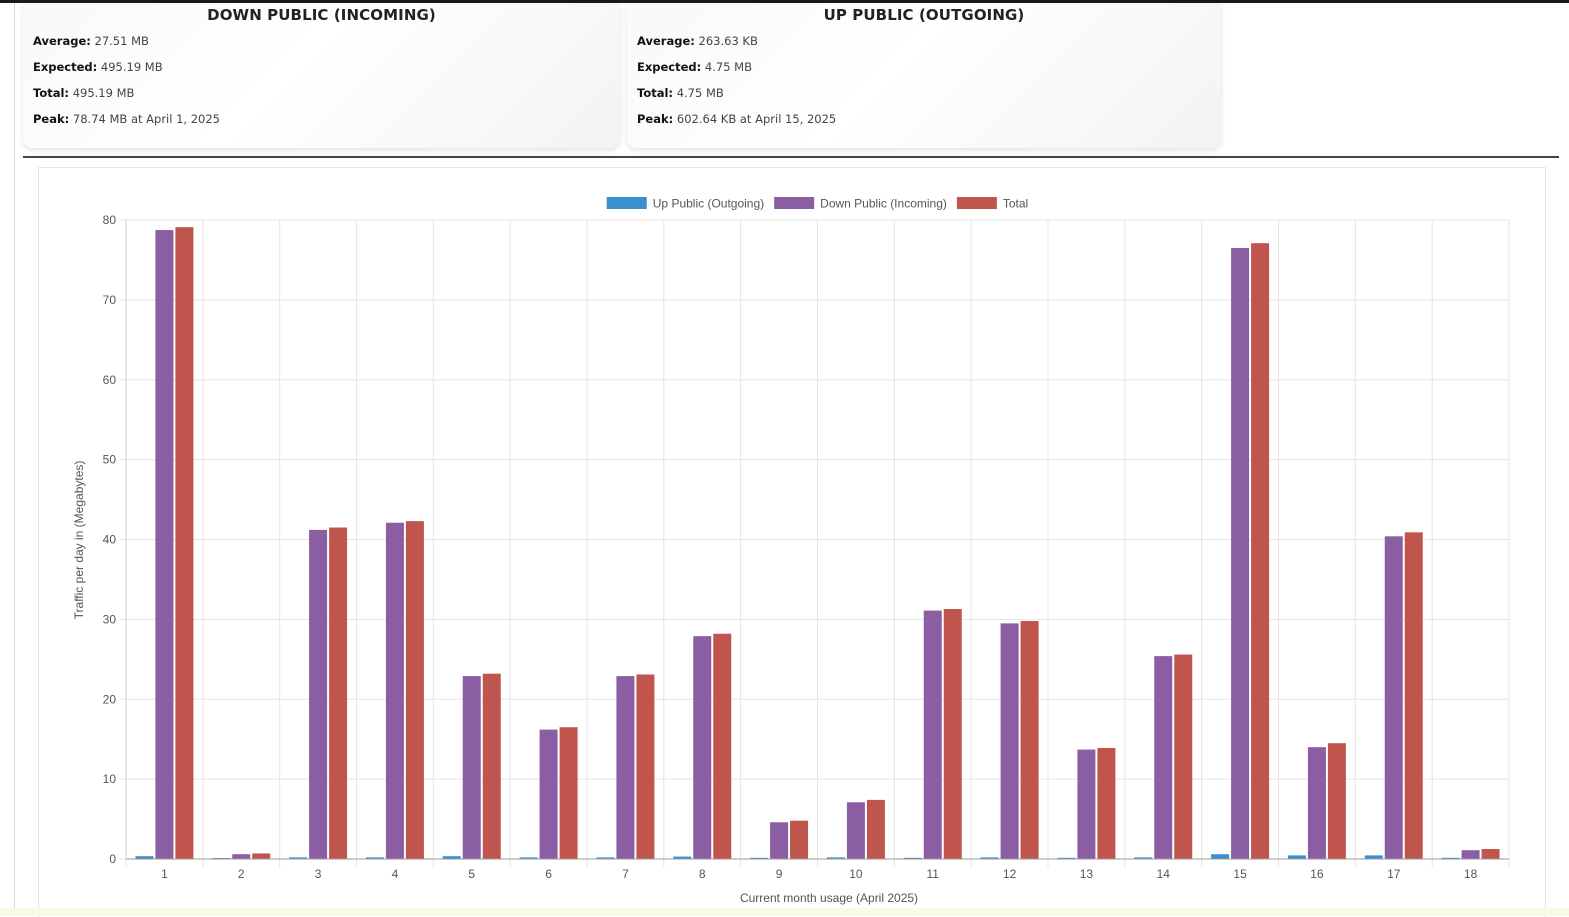 The height and width of the screenshot is (917, 1569). Describe the element at coordinates (829, 898) in the screenshot. I see `x-axis-title: Current month usage (April 2025)` at that location.